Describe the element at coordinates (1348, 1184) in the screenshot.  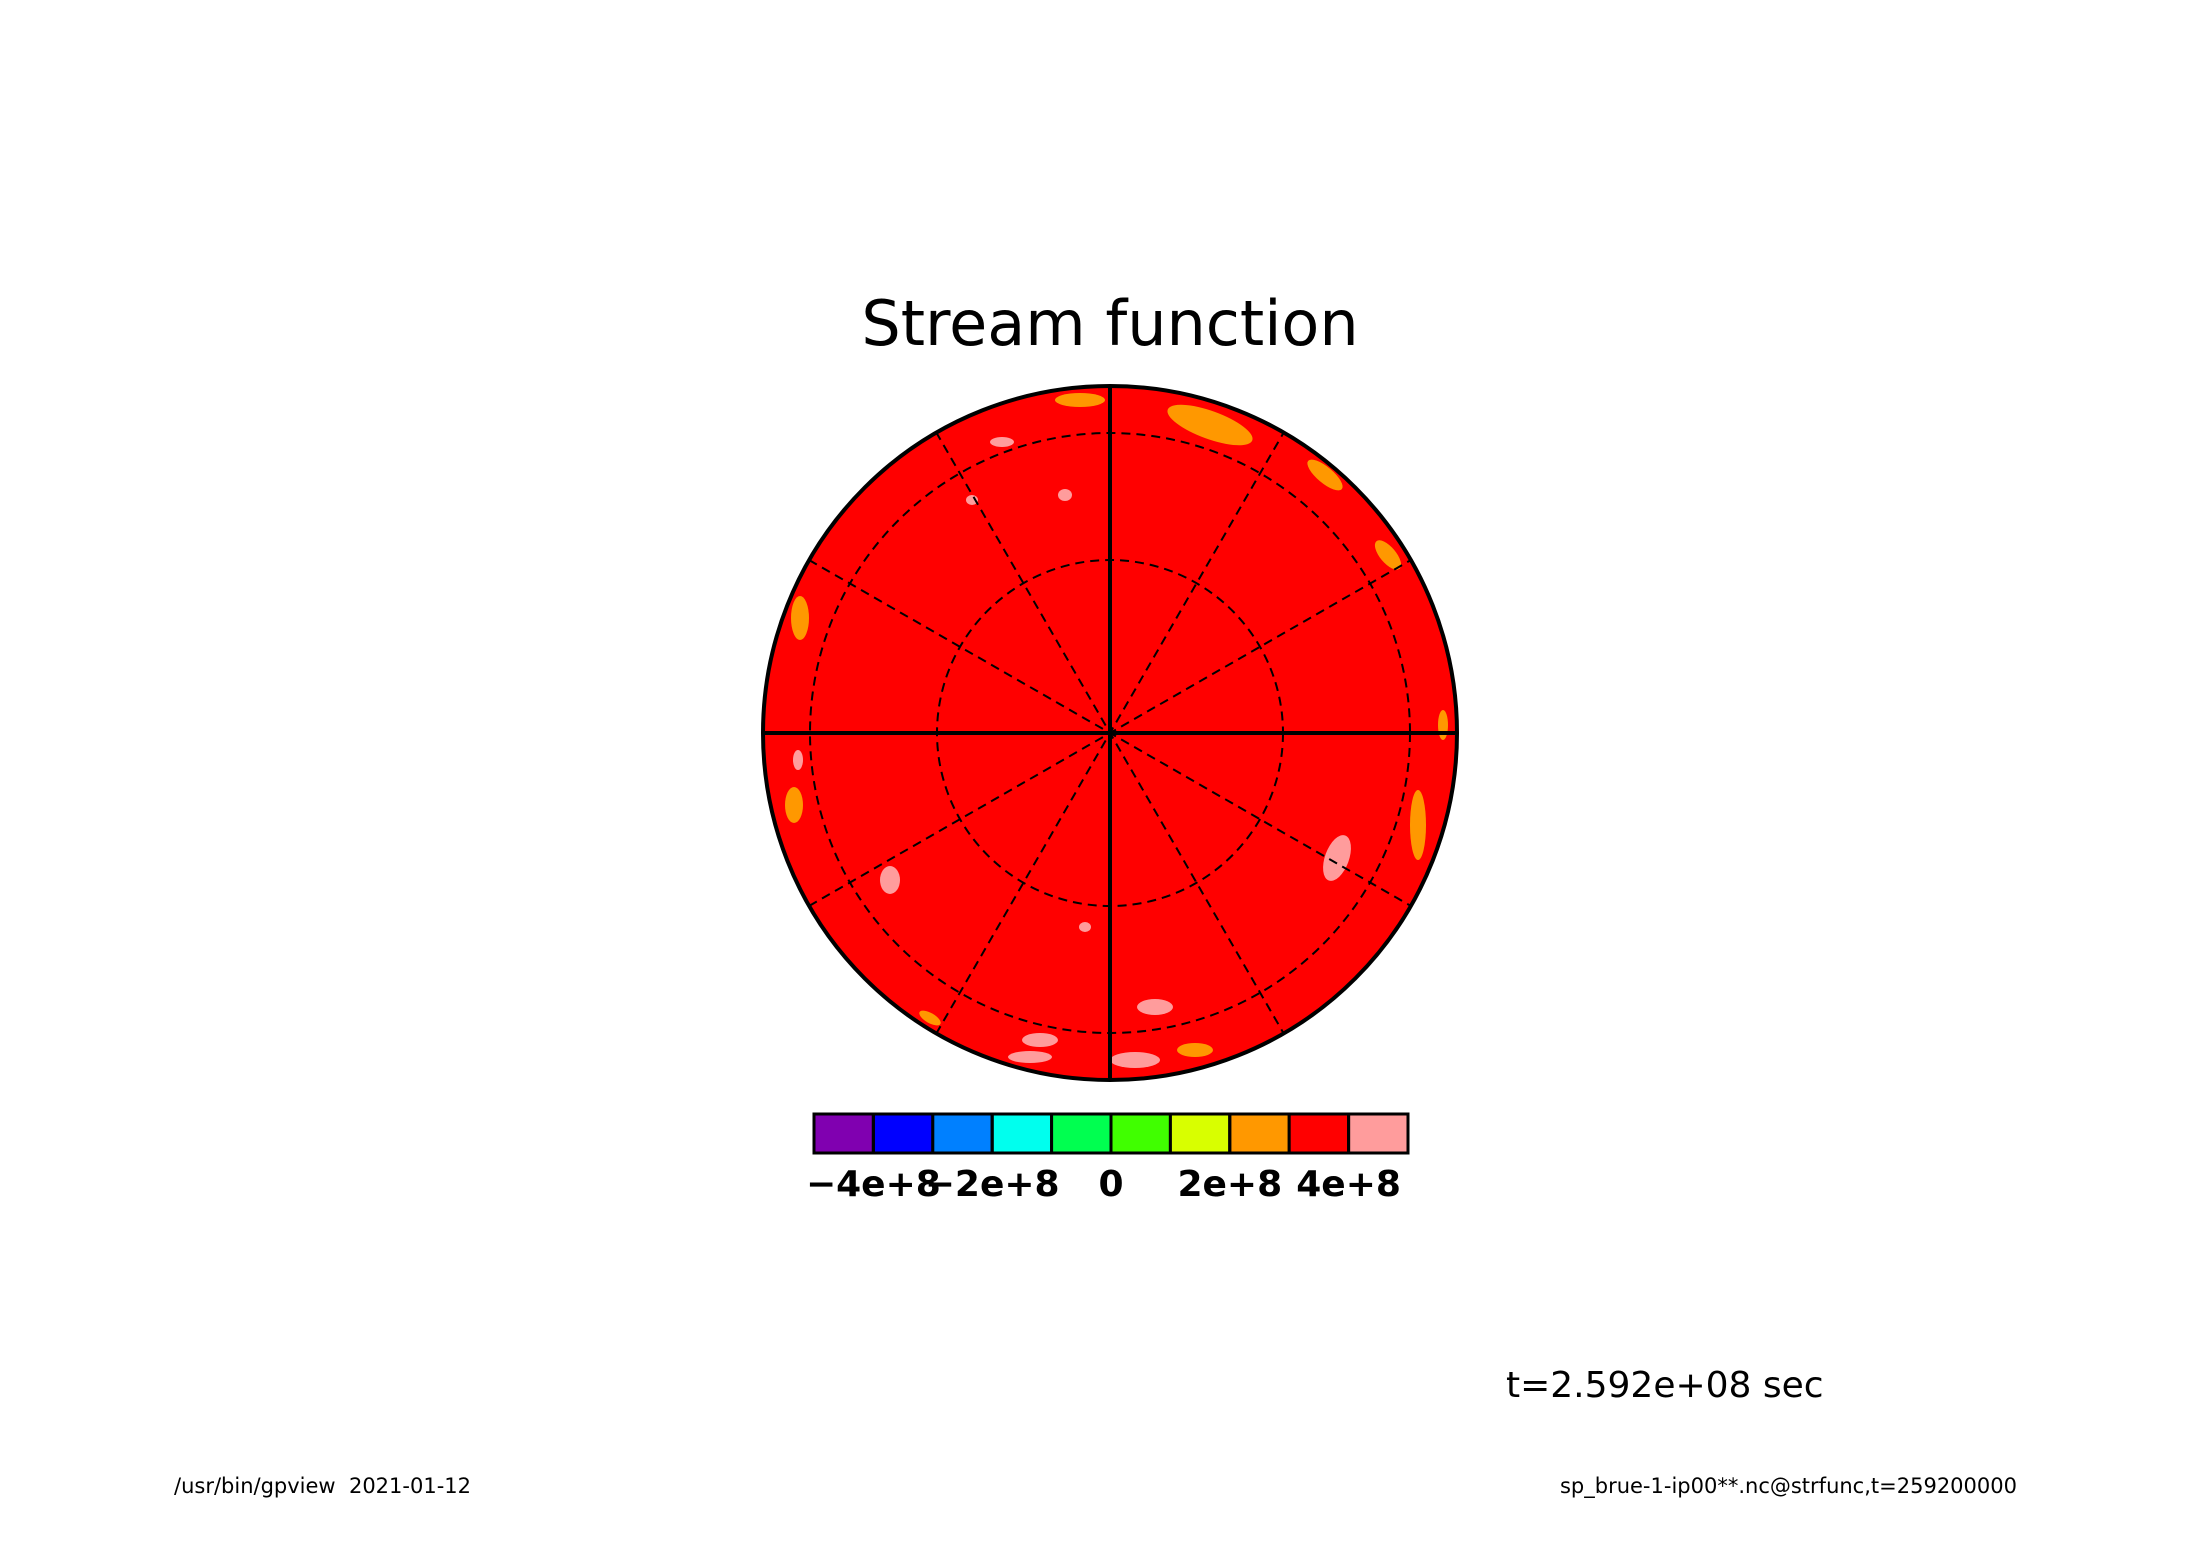
I see `colorbar-tick-label: 4e+8` at that location.